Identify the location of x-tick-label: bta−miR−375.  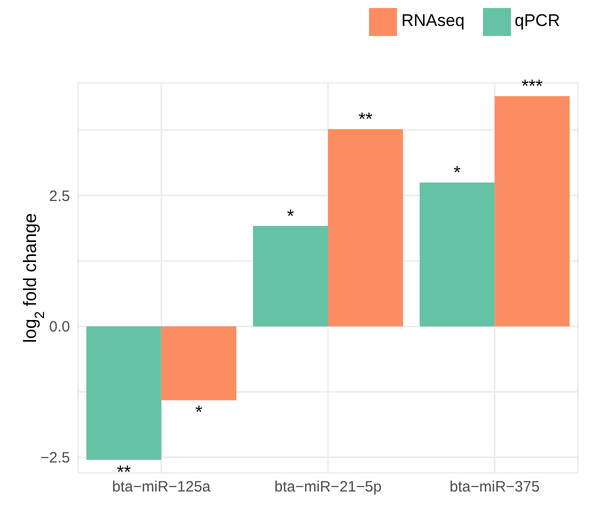
(495, 487).